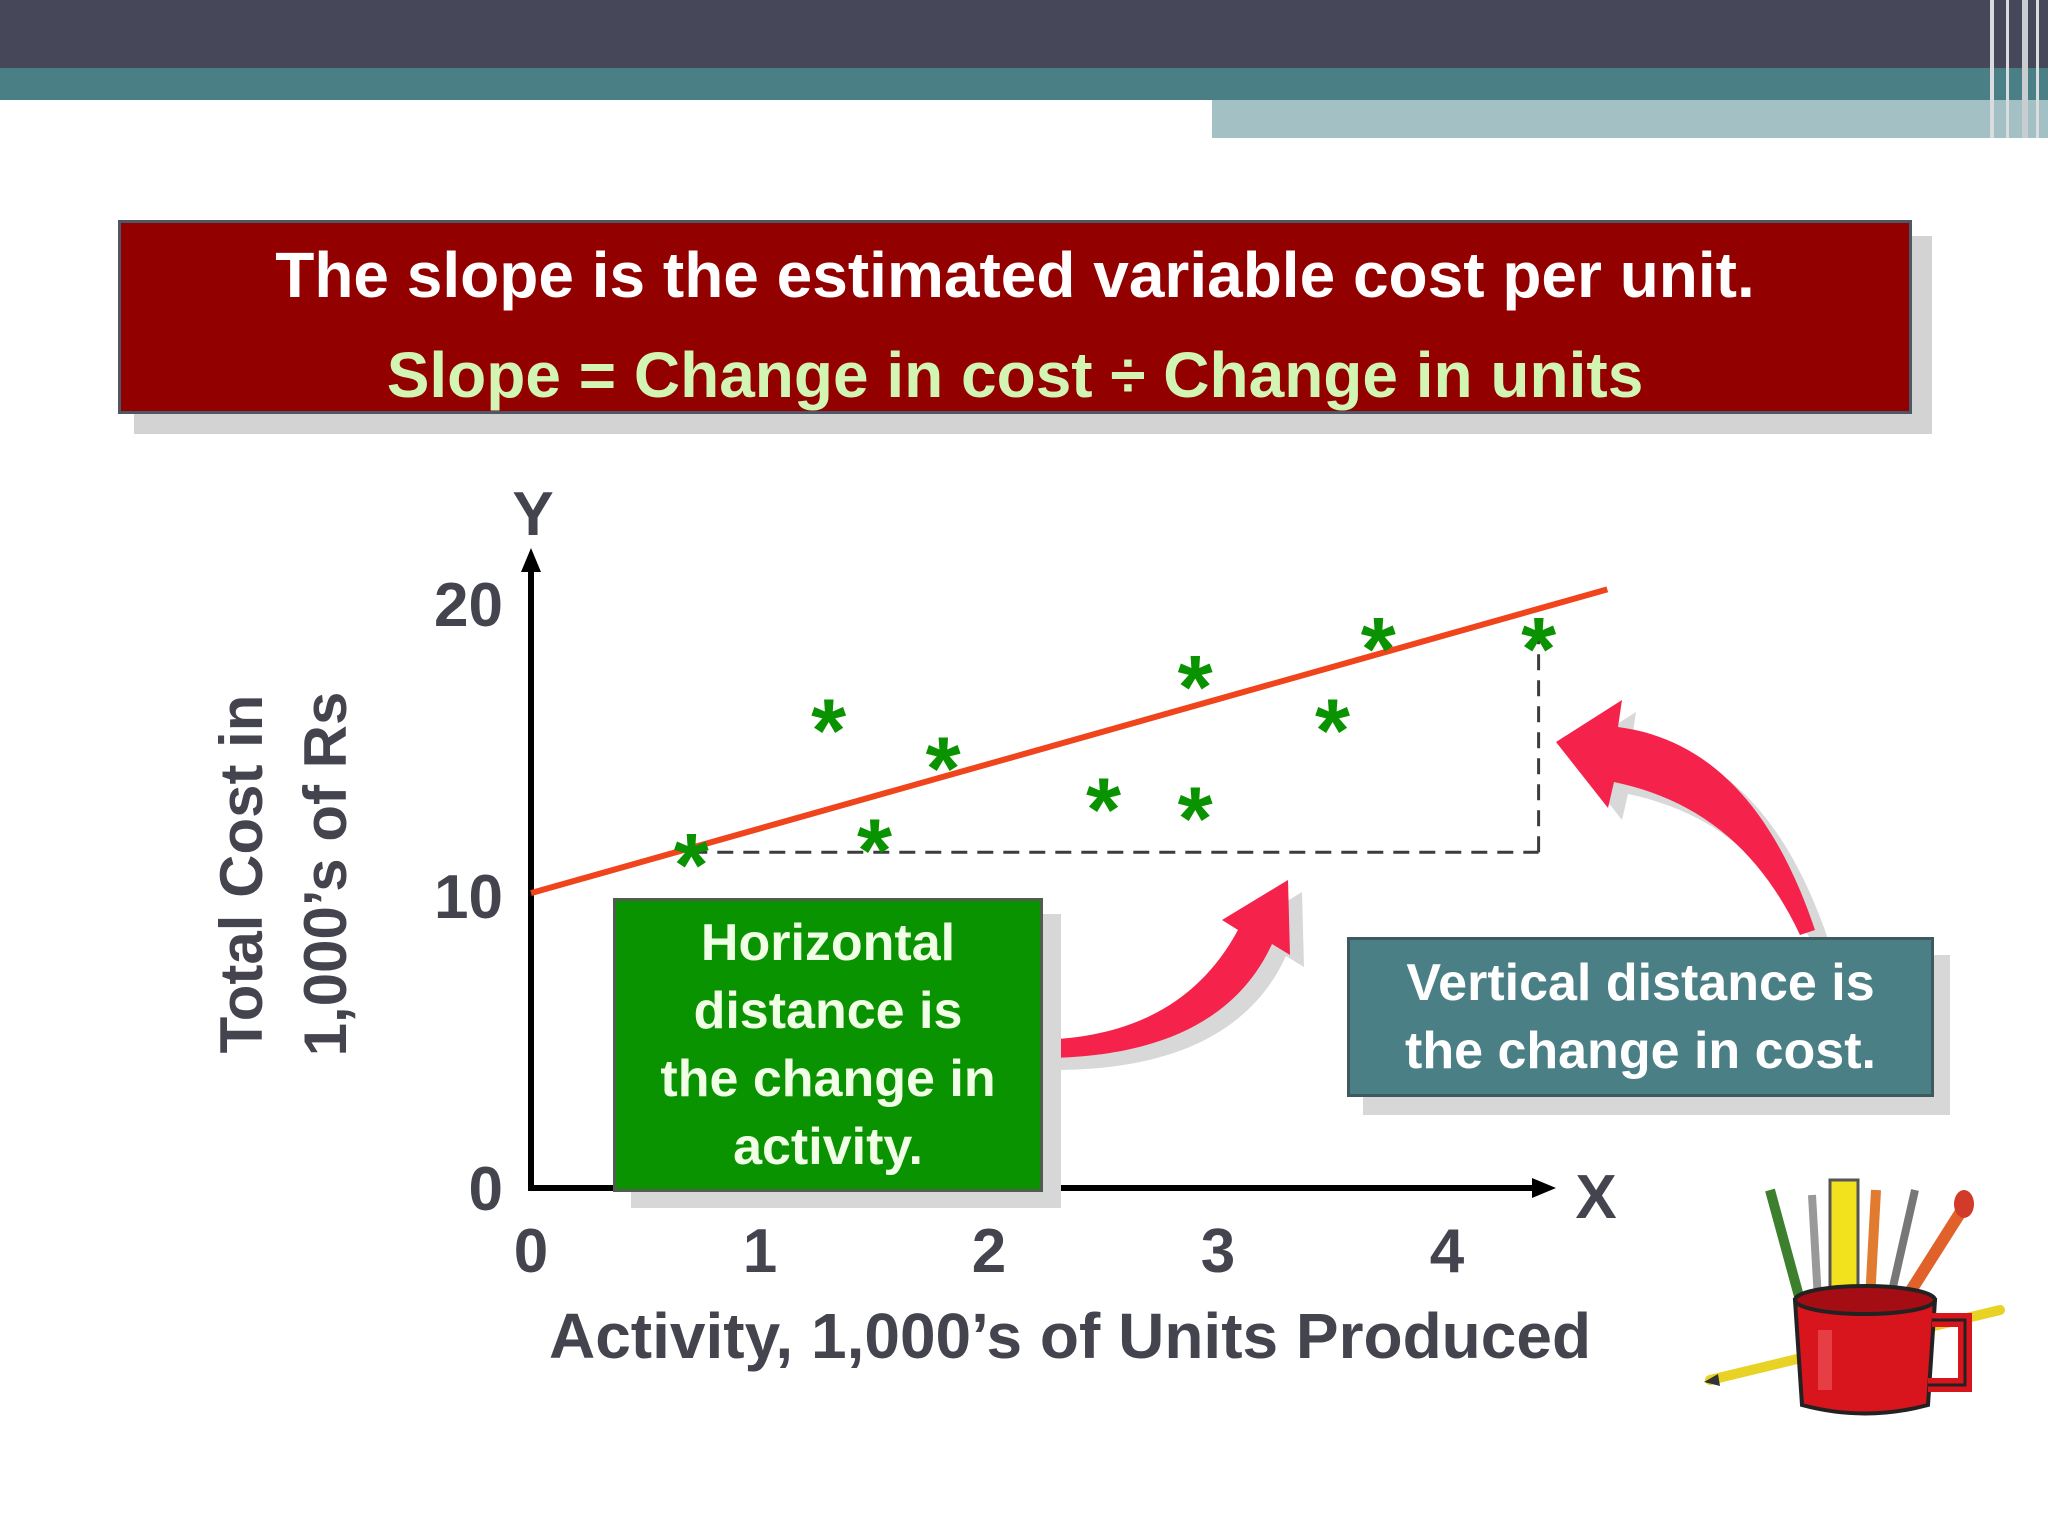 This screenshot has width=2048, height=1536. What do you see at coordinates (1544, 1188) in the screenshot?
I see `x-axis-arrow` at bounding box center [1544, 1188].